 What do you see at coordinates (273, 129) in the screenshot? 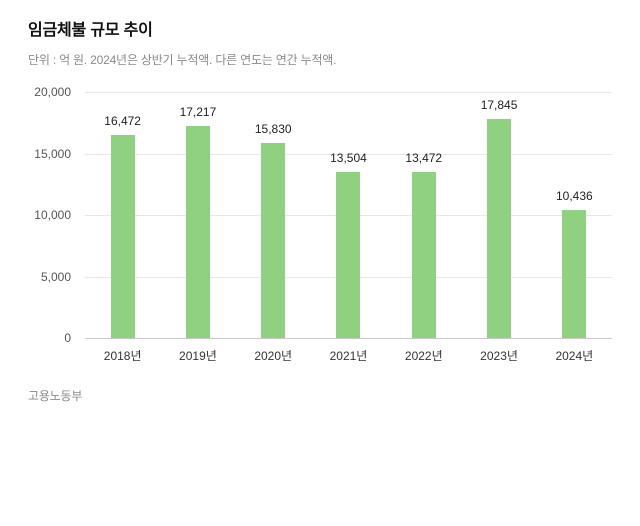
I see `bar-value-label: 15,830` at bounding box center [273, 129].